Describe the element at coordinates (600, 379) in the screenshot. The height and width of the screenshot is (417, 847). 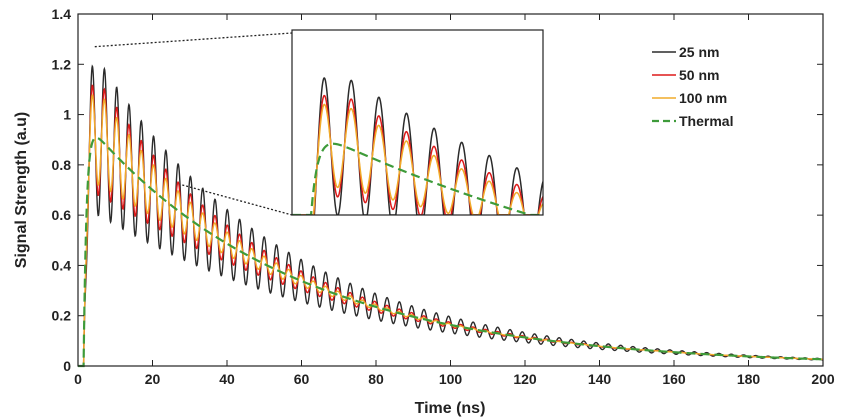
I see `x-tick-label: 140` at that location.